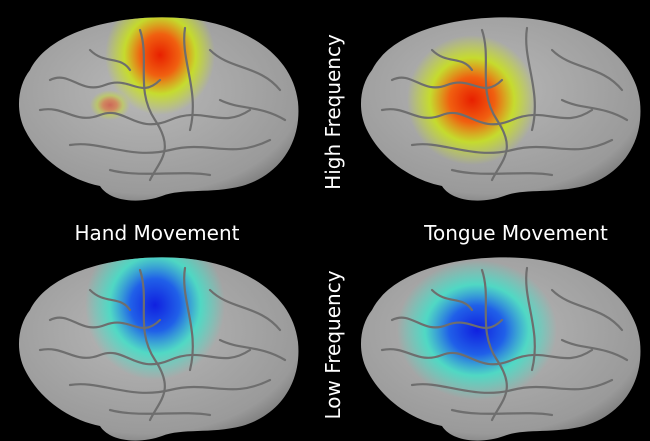 This screenshot has width=650, height=441. I want to click on row-label: High Frequency, so click(333, 112).